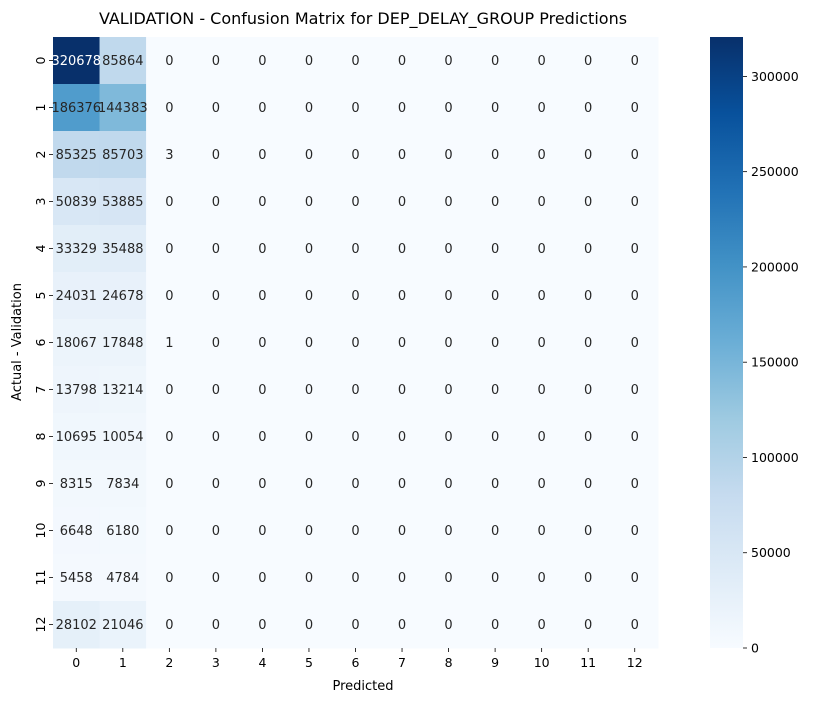 The image size is (815, 701). I want to click on colorbar-tick-label: 200000, so click(775, 266).